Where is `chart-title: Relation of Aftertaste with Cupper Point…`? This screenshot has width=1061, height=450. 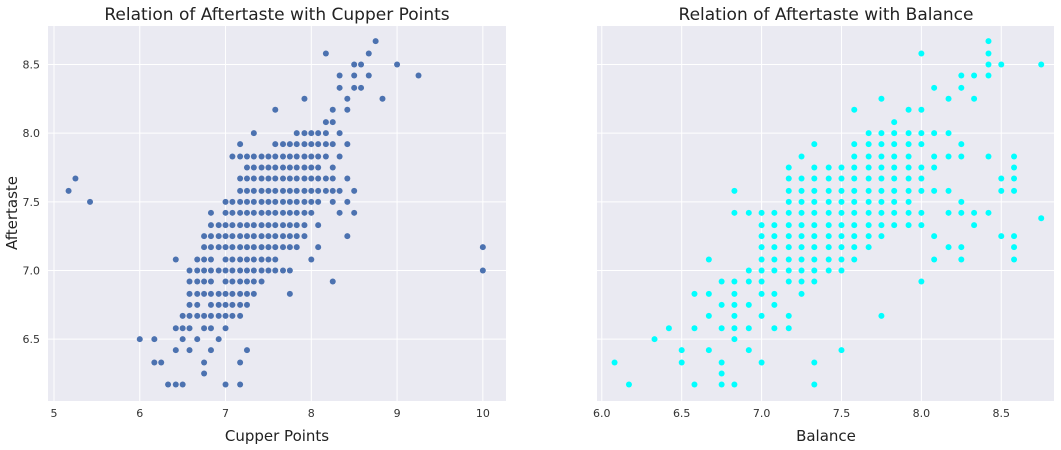 chart-title: Relation of Aftertaste with Cupper Point… is located at coordinates (276, 15).